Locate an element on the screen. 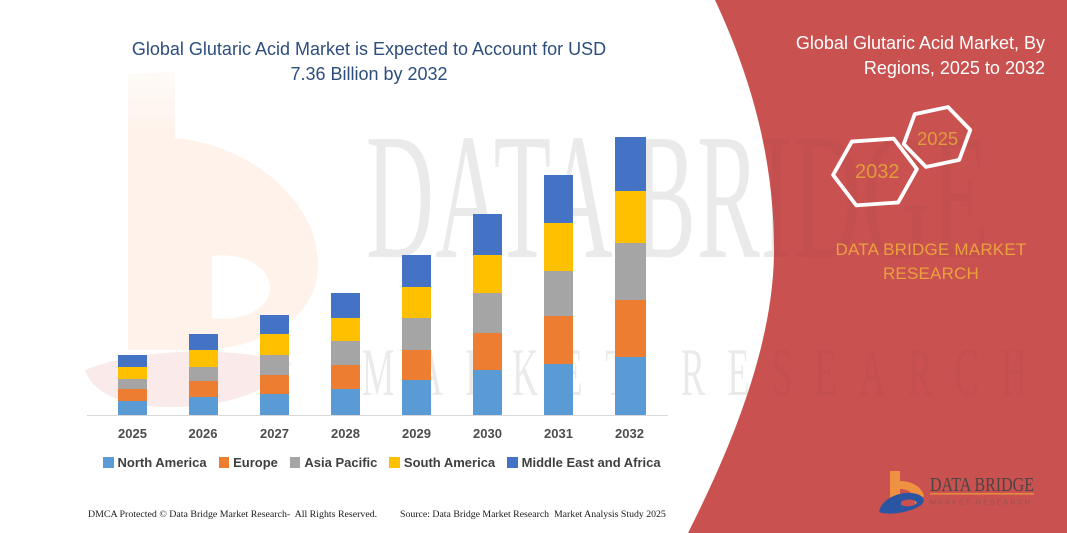 The width and height of the screenshot is (1067, 533). svg-text: MARKET RESEARCH is located at coordinates (981, 502).